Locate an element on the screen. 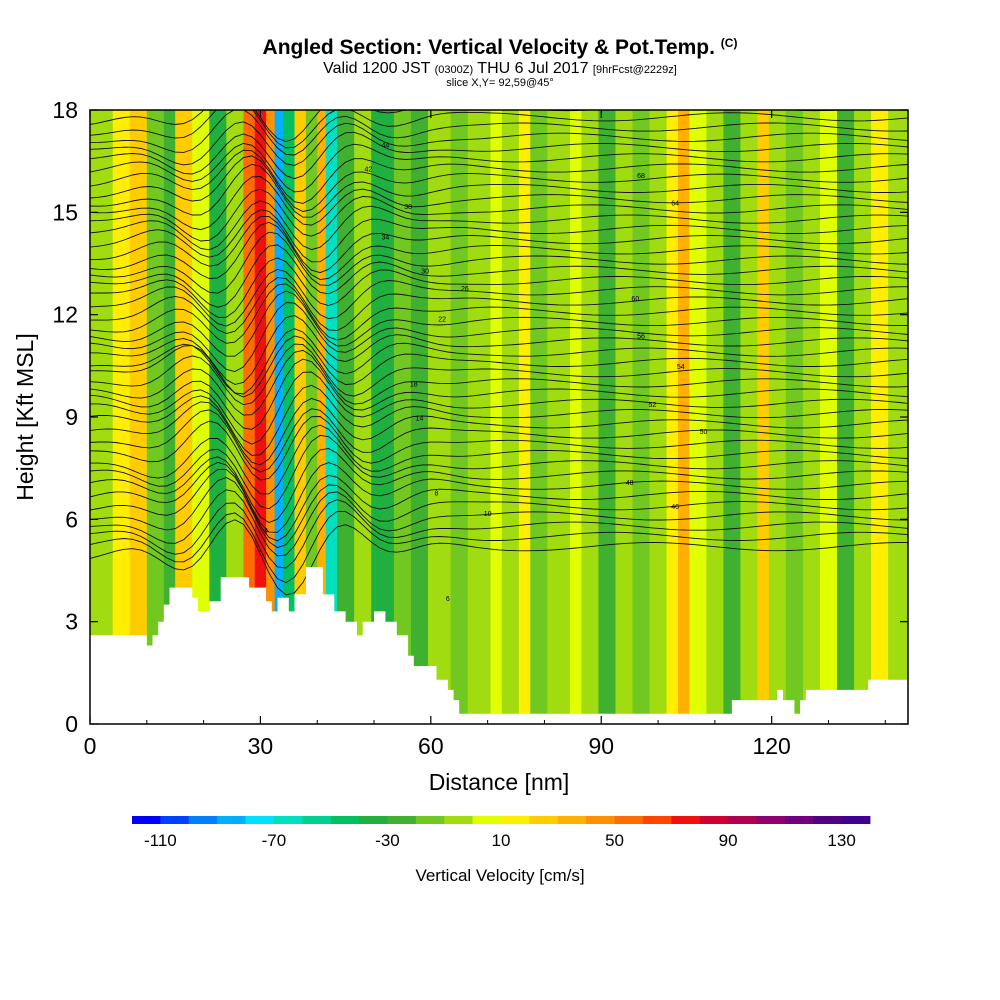 Image resolution: width=1000 pixels, height=1000 pixels. isentrope-label: 38 is located at coordinates (408, 207).